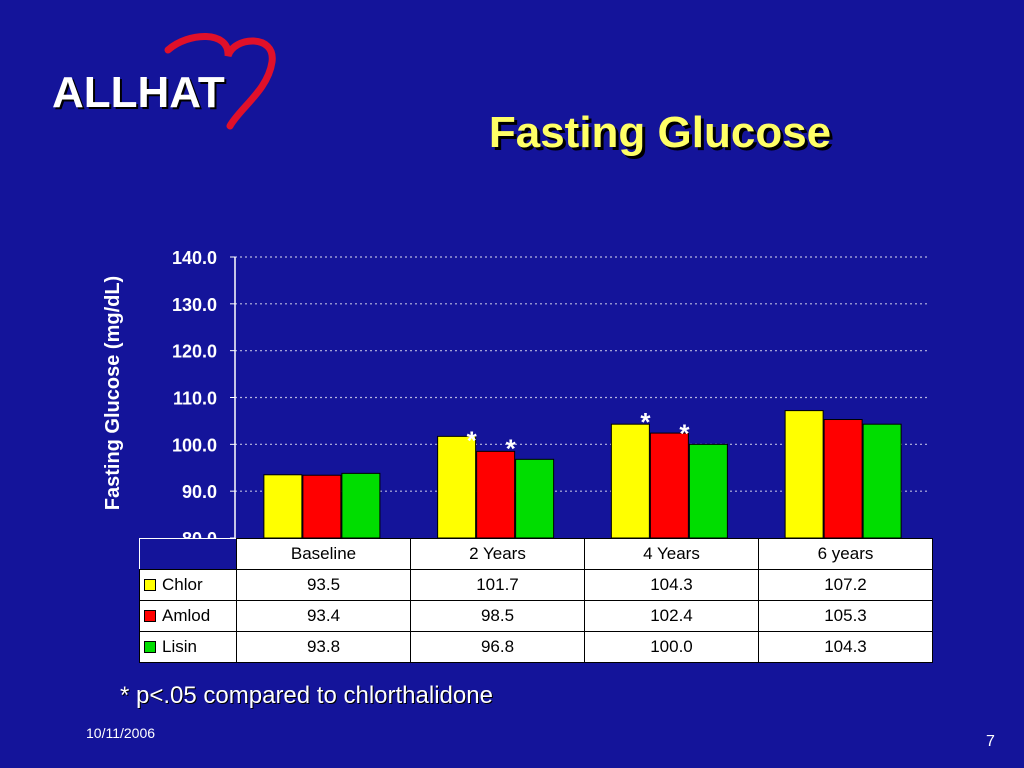  Describe the element at coordinates (323, 616) in the screenshot. I see `table-cell: 93.4` at that location.